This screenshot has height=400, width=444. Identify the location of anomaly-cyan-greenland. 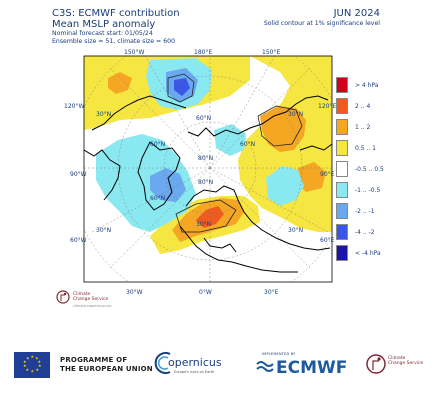
(146, 183).